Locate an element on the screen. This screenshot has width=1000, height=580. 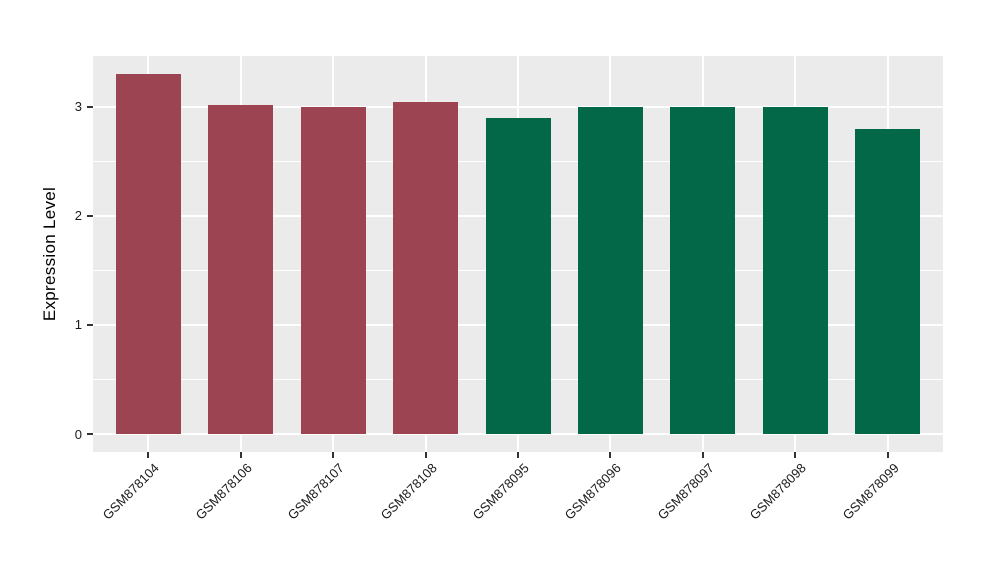
x-tick-label: GSM878107 is located at coordinates (316, 491).